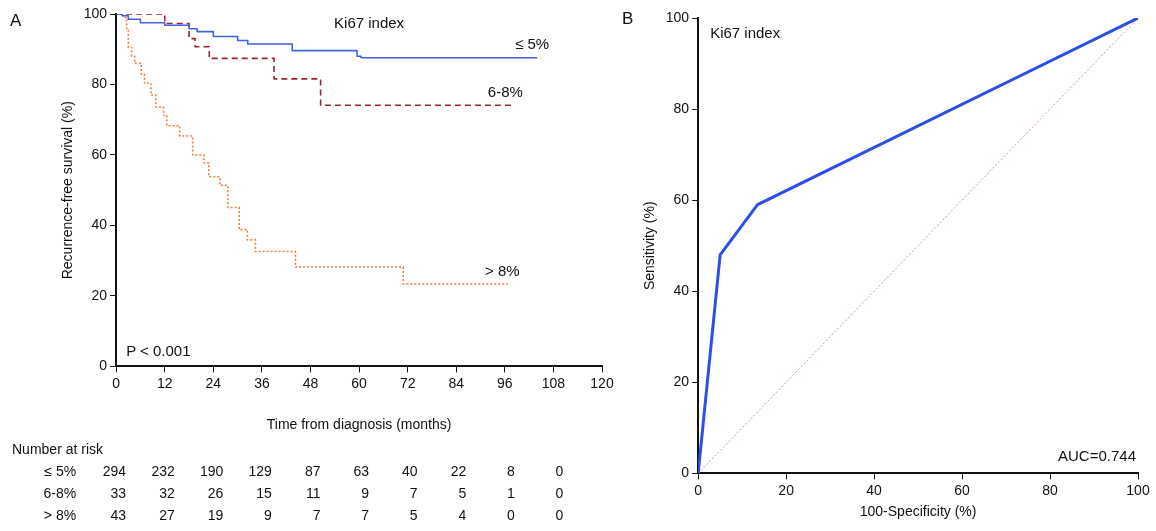  Describe the element at coordinates (532, 44) in the screenshot. I see `series-label: ≤ 5%` at that location.